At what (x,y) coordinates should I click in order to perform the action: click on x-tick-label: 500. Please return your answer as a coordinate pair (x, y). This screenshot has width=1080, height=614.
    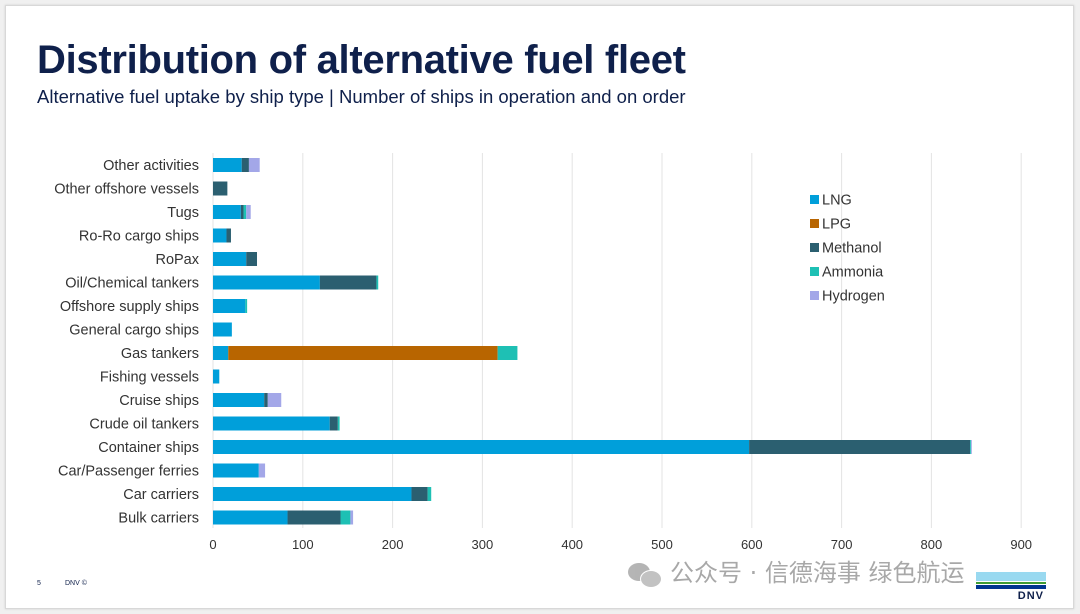
    Looking at the image, I should click on (662, 544).